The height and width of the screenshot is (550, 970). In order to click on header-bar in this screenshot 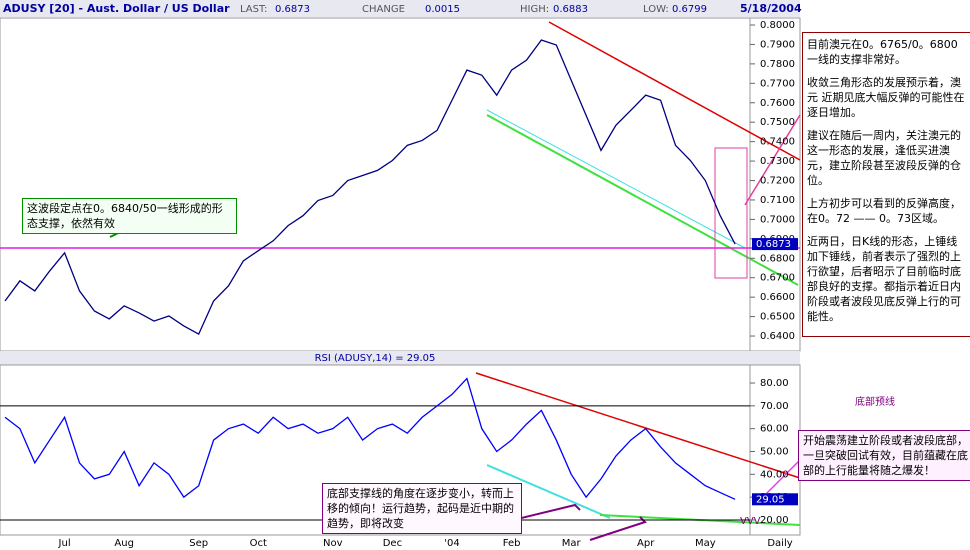, I will do `click(400, 8)`.